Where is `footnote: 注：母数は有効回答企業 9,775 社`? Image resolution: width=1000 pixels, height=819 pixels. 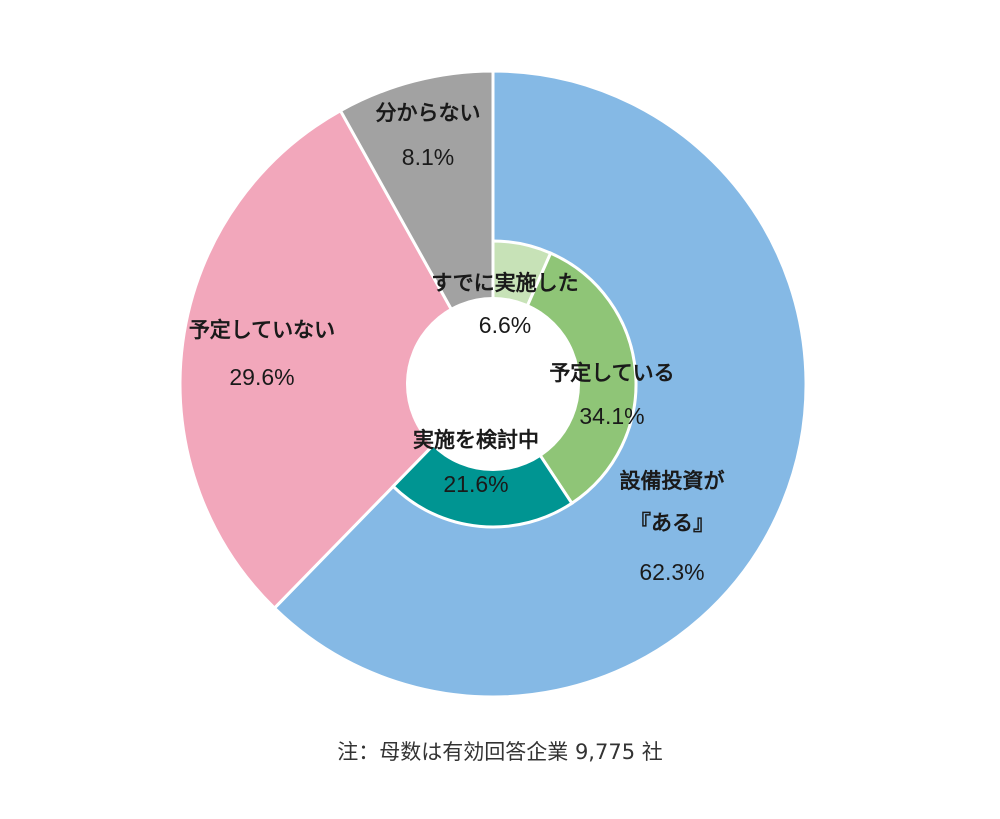 footnote: 注：母数は有効回答企業 9,775 社 is located at coordinates (500, 752).